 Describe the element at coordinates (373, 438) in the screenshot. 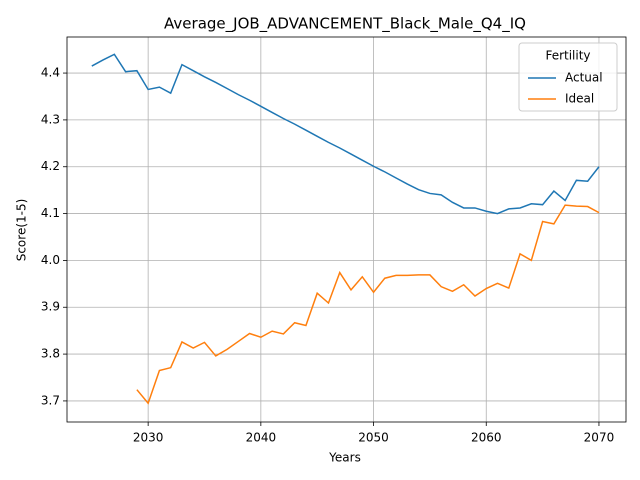

I see `x-tick-label: 2050` at that location.